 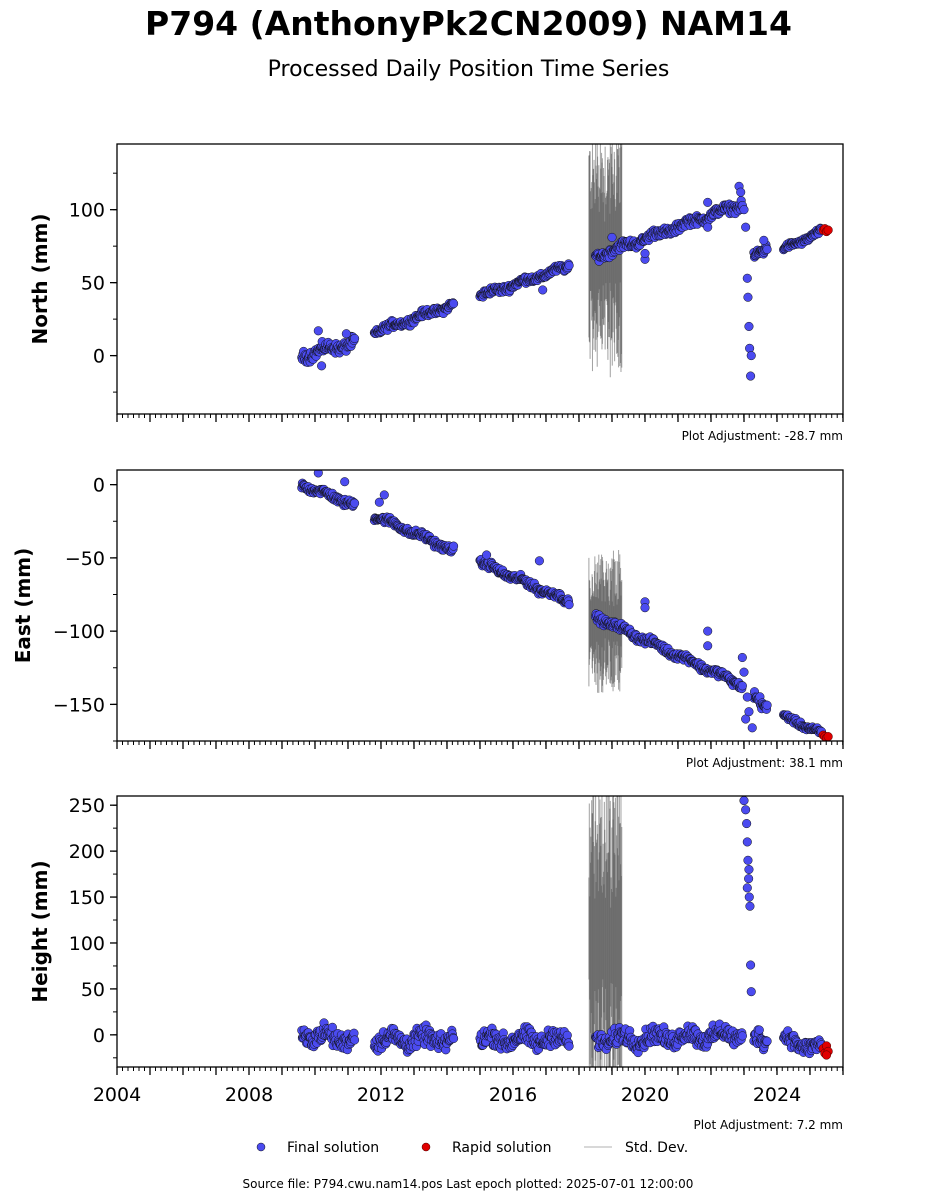 I want to click on x-tick-label: 2012, so click(x=381, y=1095).